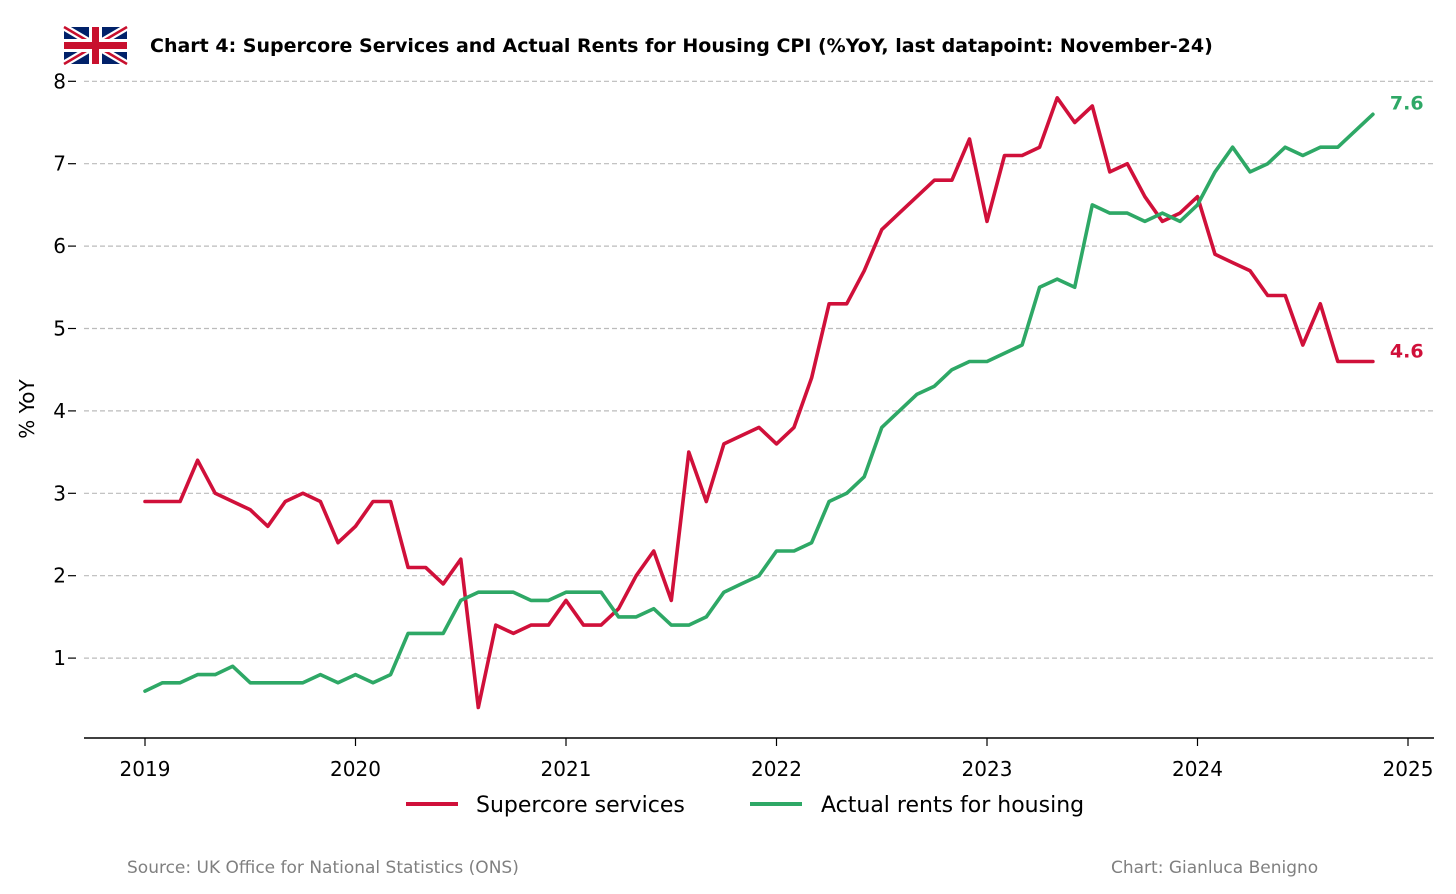  What do you see at coordinates (1214, 868) in the screenshot?
I see `chart-credit: Chart: Gianluca Benigno` at bounding box center [1214, 868].